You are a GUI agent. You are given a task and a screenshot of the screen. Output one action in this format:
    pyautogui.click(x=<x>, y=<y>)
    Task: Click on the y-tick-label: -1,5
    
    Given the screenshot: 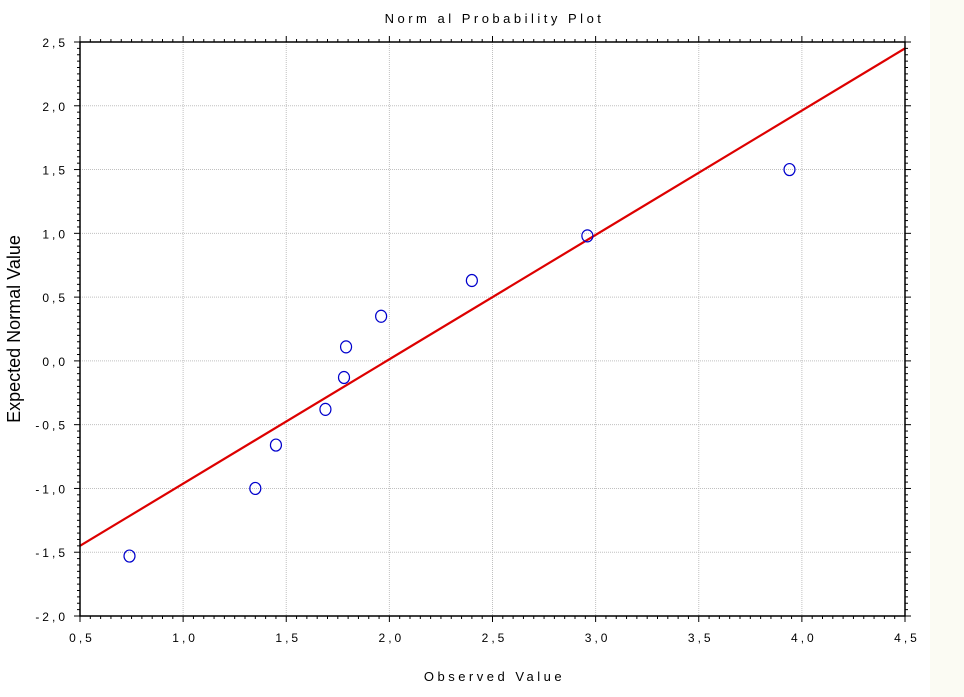 What is the action you would take?
    pyautogui.click(x=51, y=553)
    